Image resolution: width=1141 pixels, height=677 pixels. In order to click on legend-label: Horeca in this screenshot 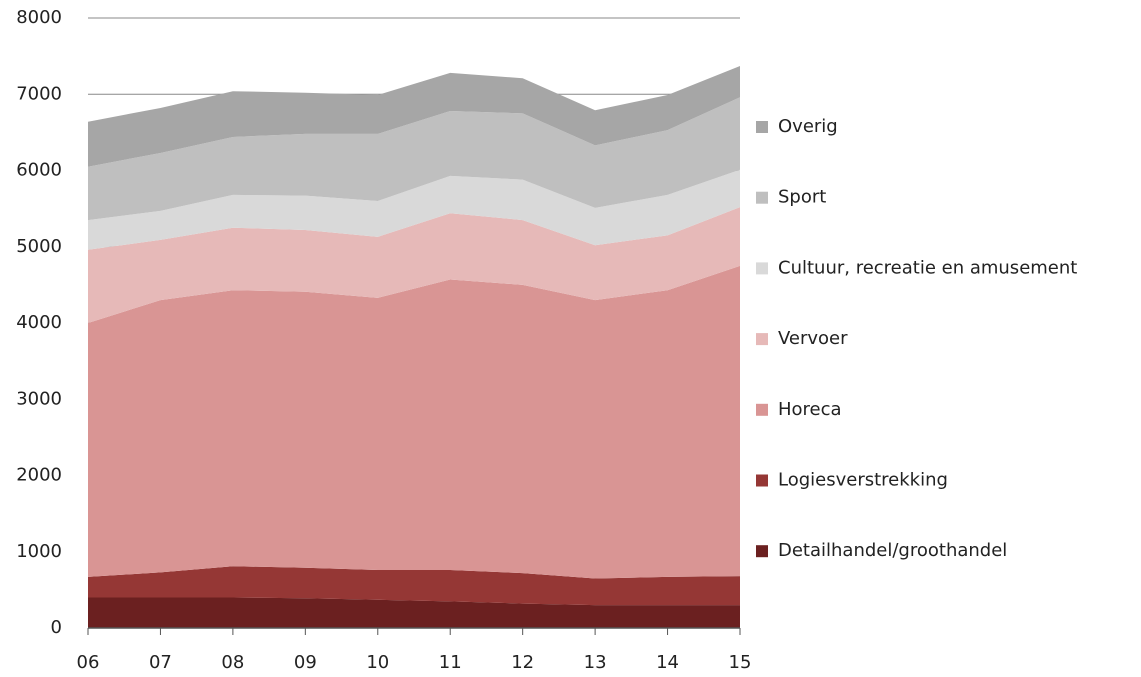, I will do `click(810, 409)`.